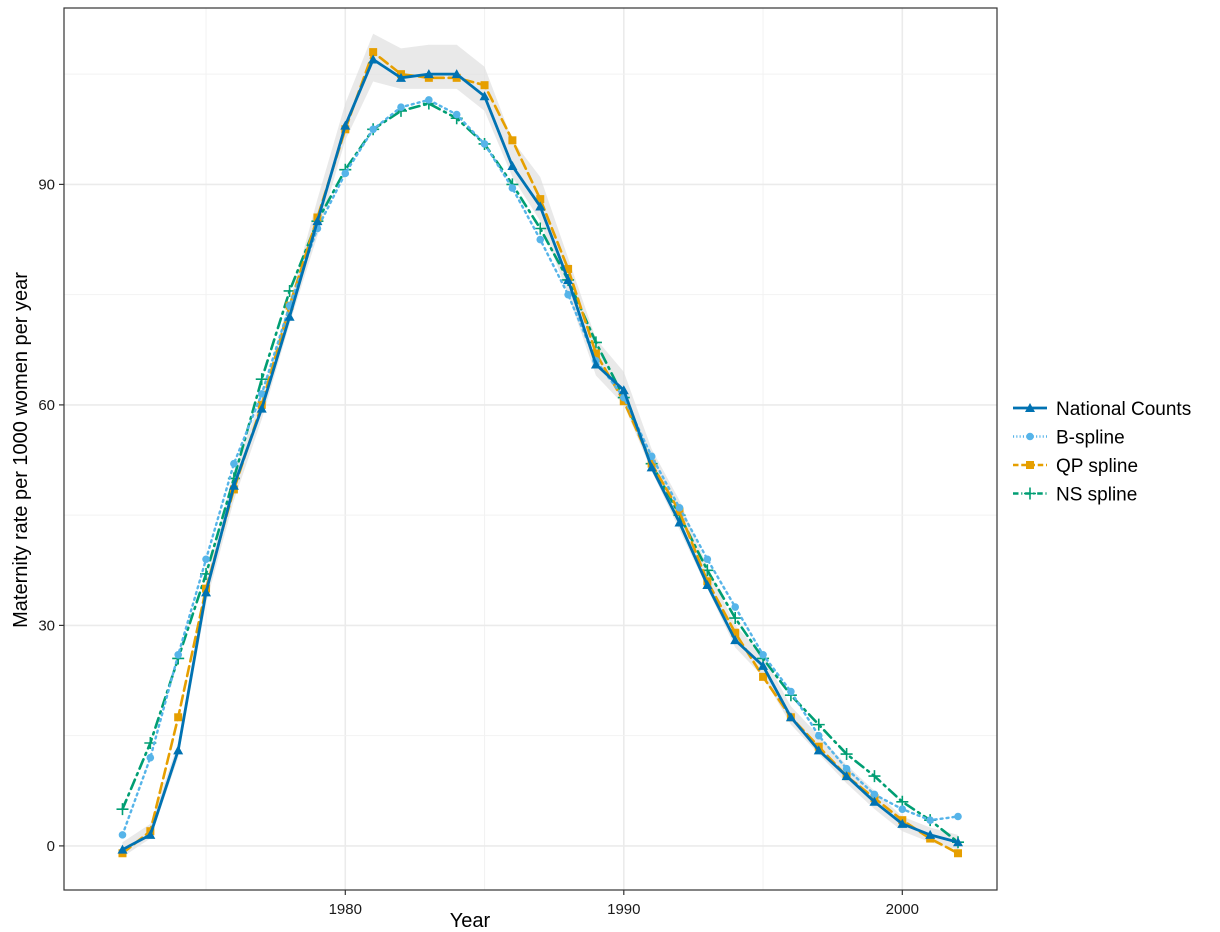 The height and width of the screenshot is (932, 1220). What do you see at coordinates (1090, 438) in the screenshot?
I see `legend-label: B-spline` at bounding box center [1090, 438].